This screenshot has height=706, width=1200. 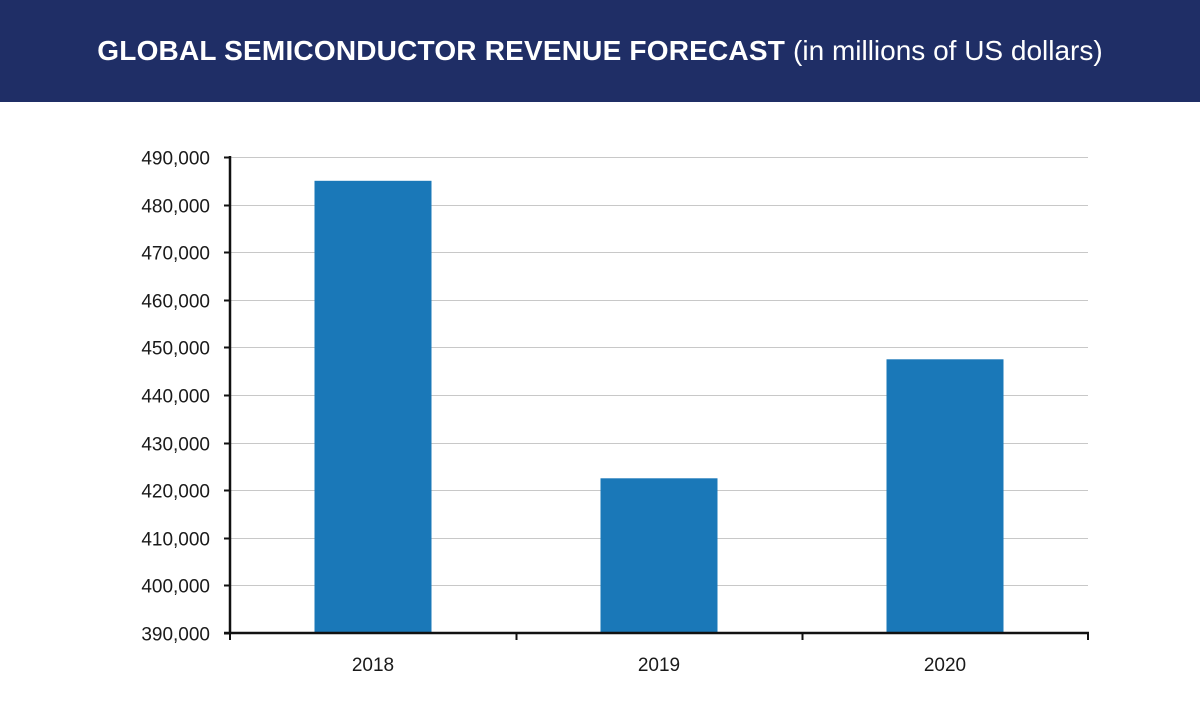 I want to click on y-tick-label: 400,000, so click(x=175, y=587).